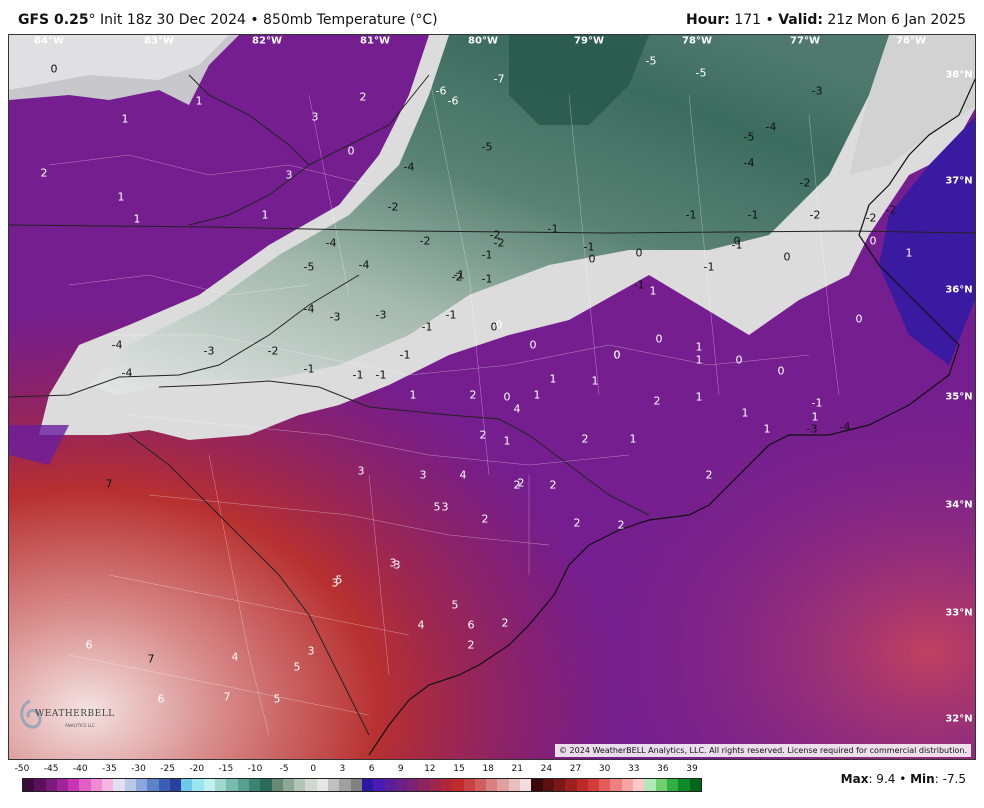 The image size is (984, 808). I want to click on lat-label: 32°N, so click(959, 719).